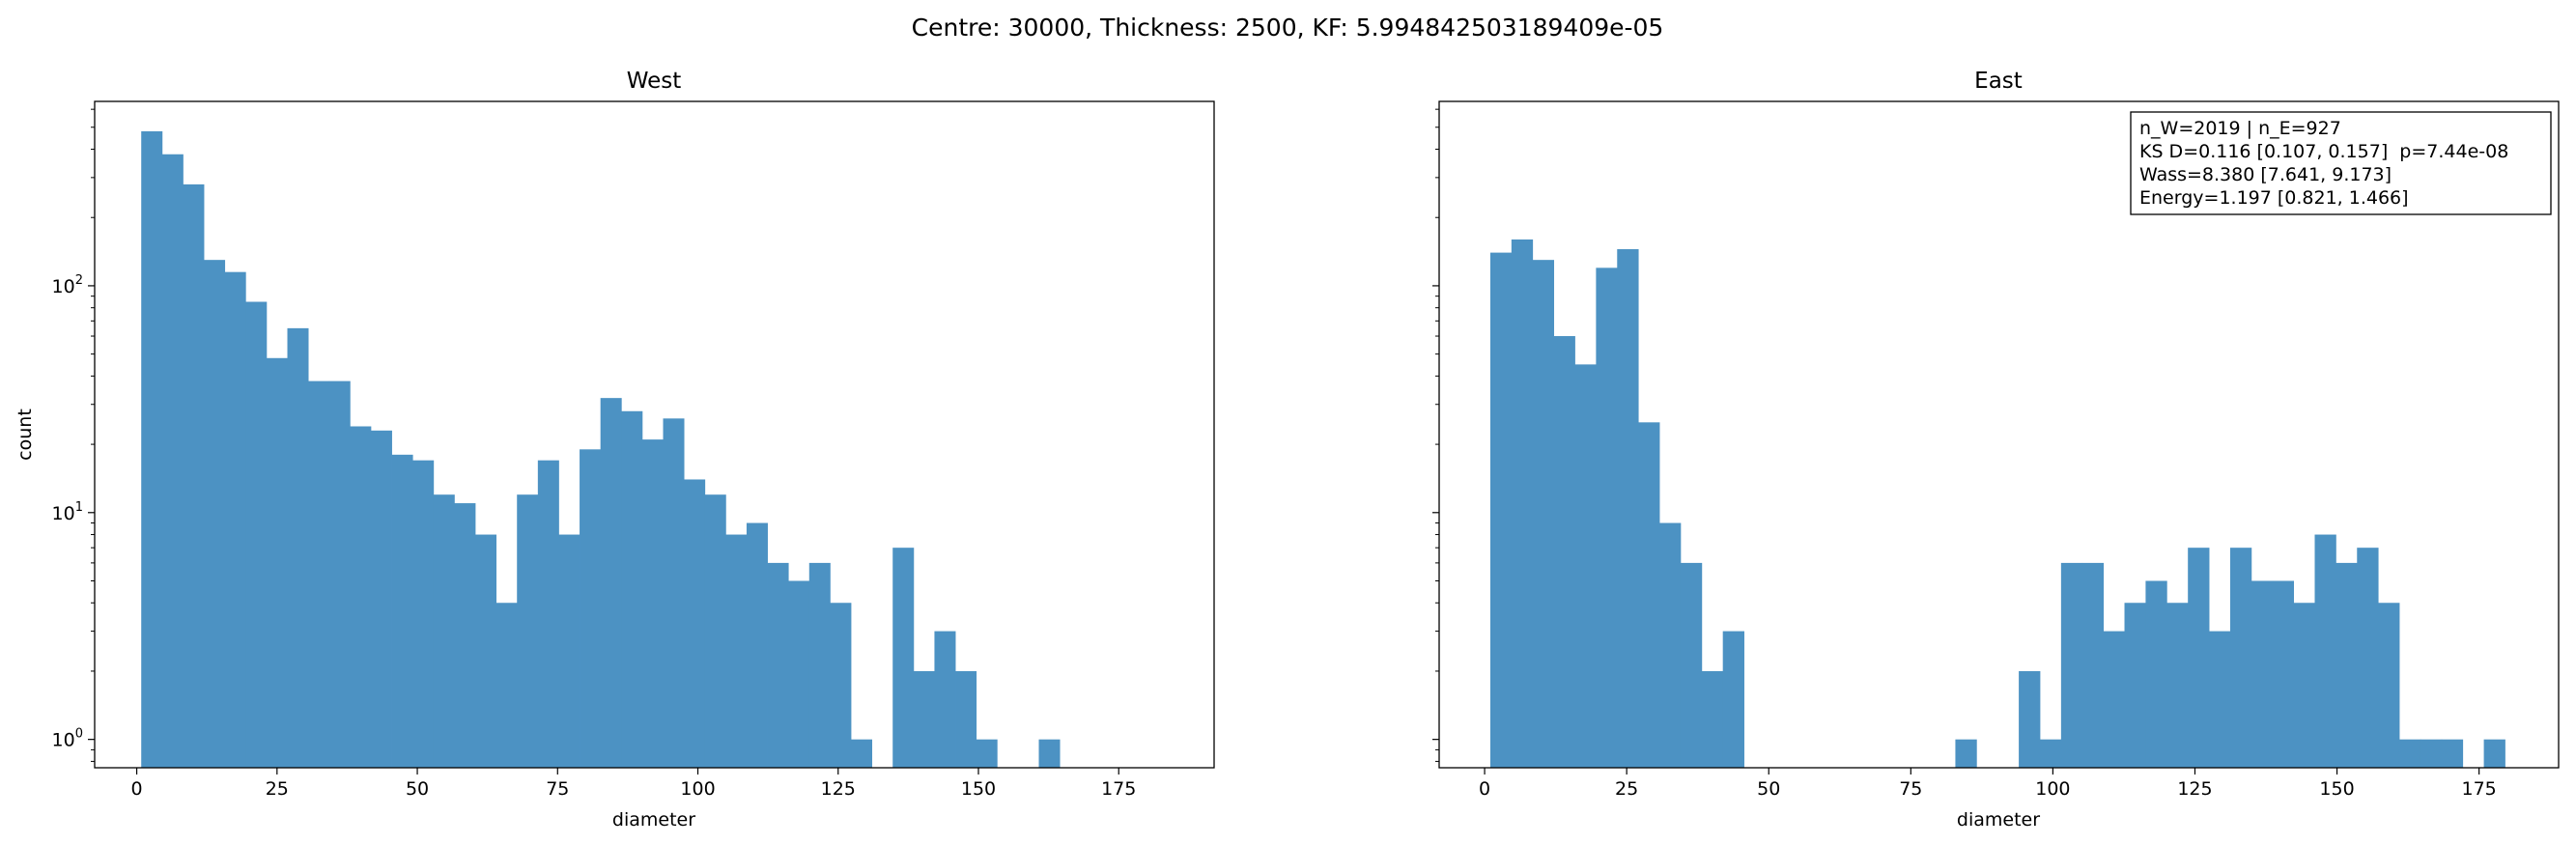 This screenshot has width=2576, height=845. What do you see at coordinates (1768, 789) in the screenshot?
I see `east-x-tick-label: 50` at bounding box center [1768, 789].